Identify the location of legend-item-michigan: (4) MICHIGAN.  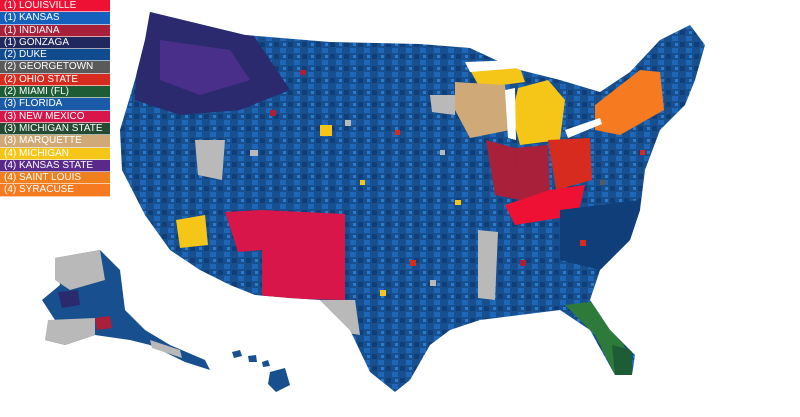
(55, 153).